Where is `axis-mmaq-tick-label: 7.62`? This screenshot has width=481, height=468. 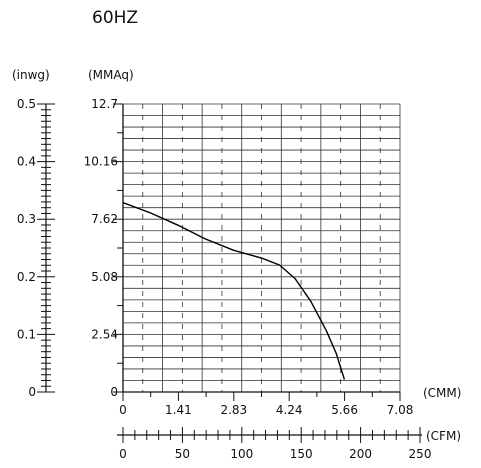 axis-mmaq-tick-label: 7.62 is located at coordinates (104, 219).